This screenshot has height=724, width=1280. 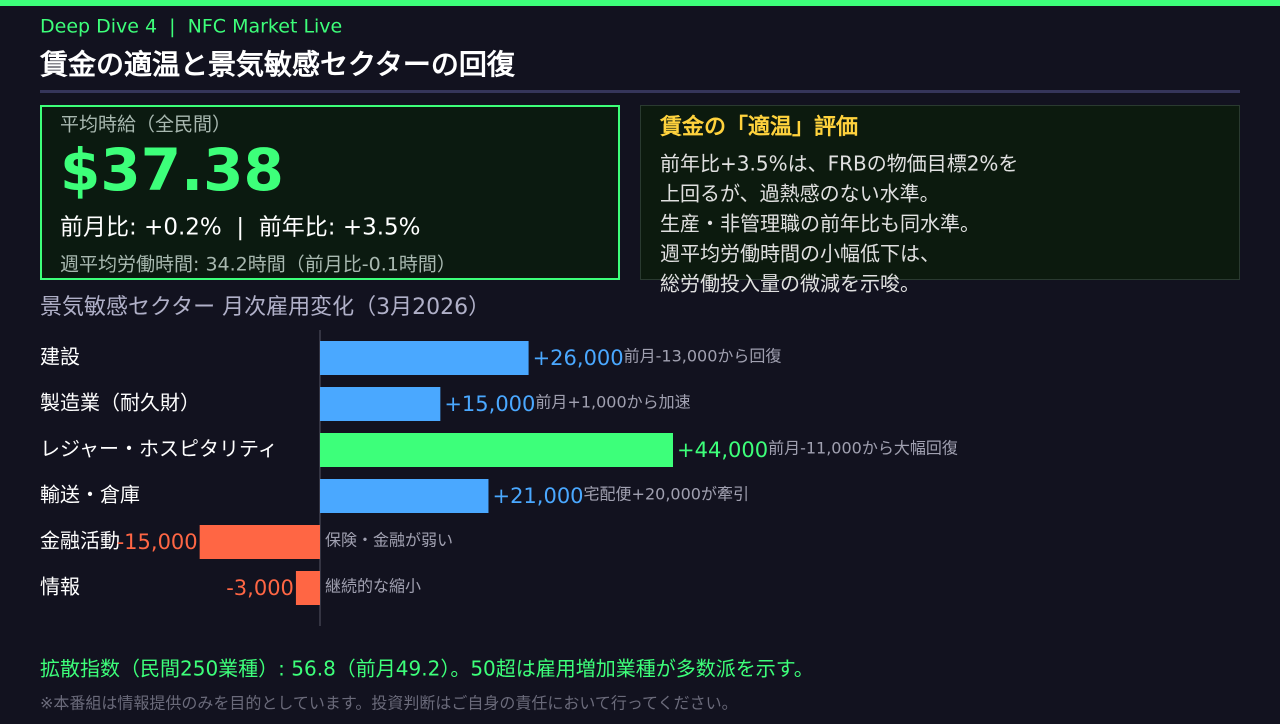 I want to click on category-label: 建設, so click(x=60, y=357).